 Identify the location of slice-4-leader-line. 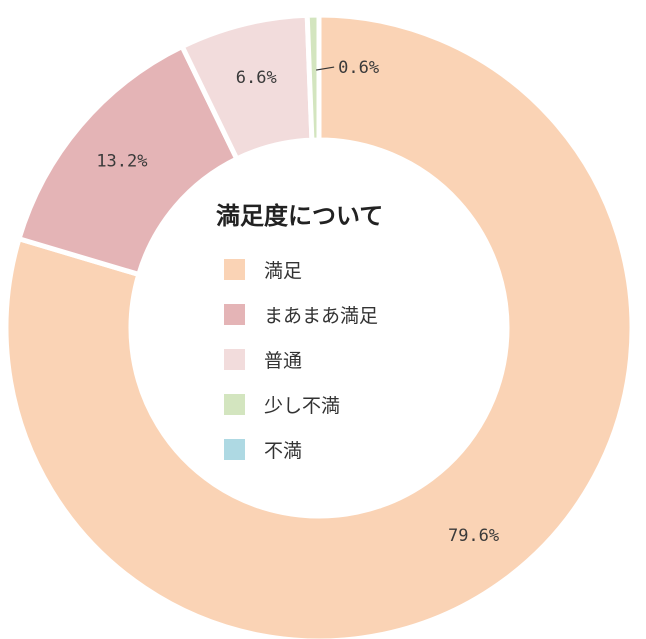
(325, 68).